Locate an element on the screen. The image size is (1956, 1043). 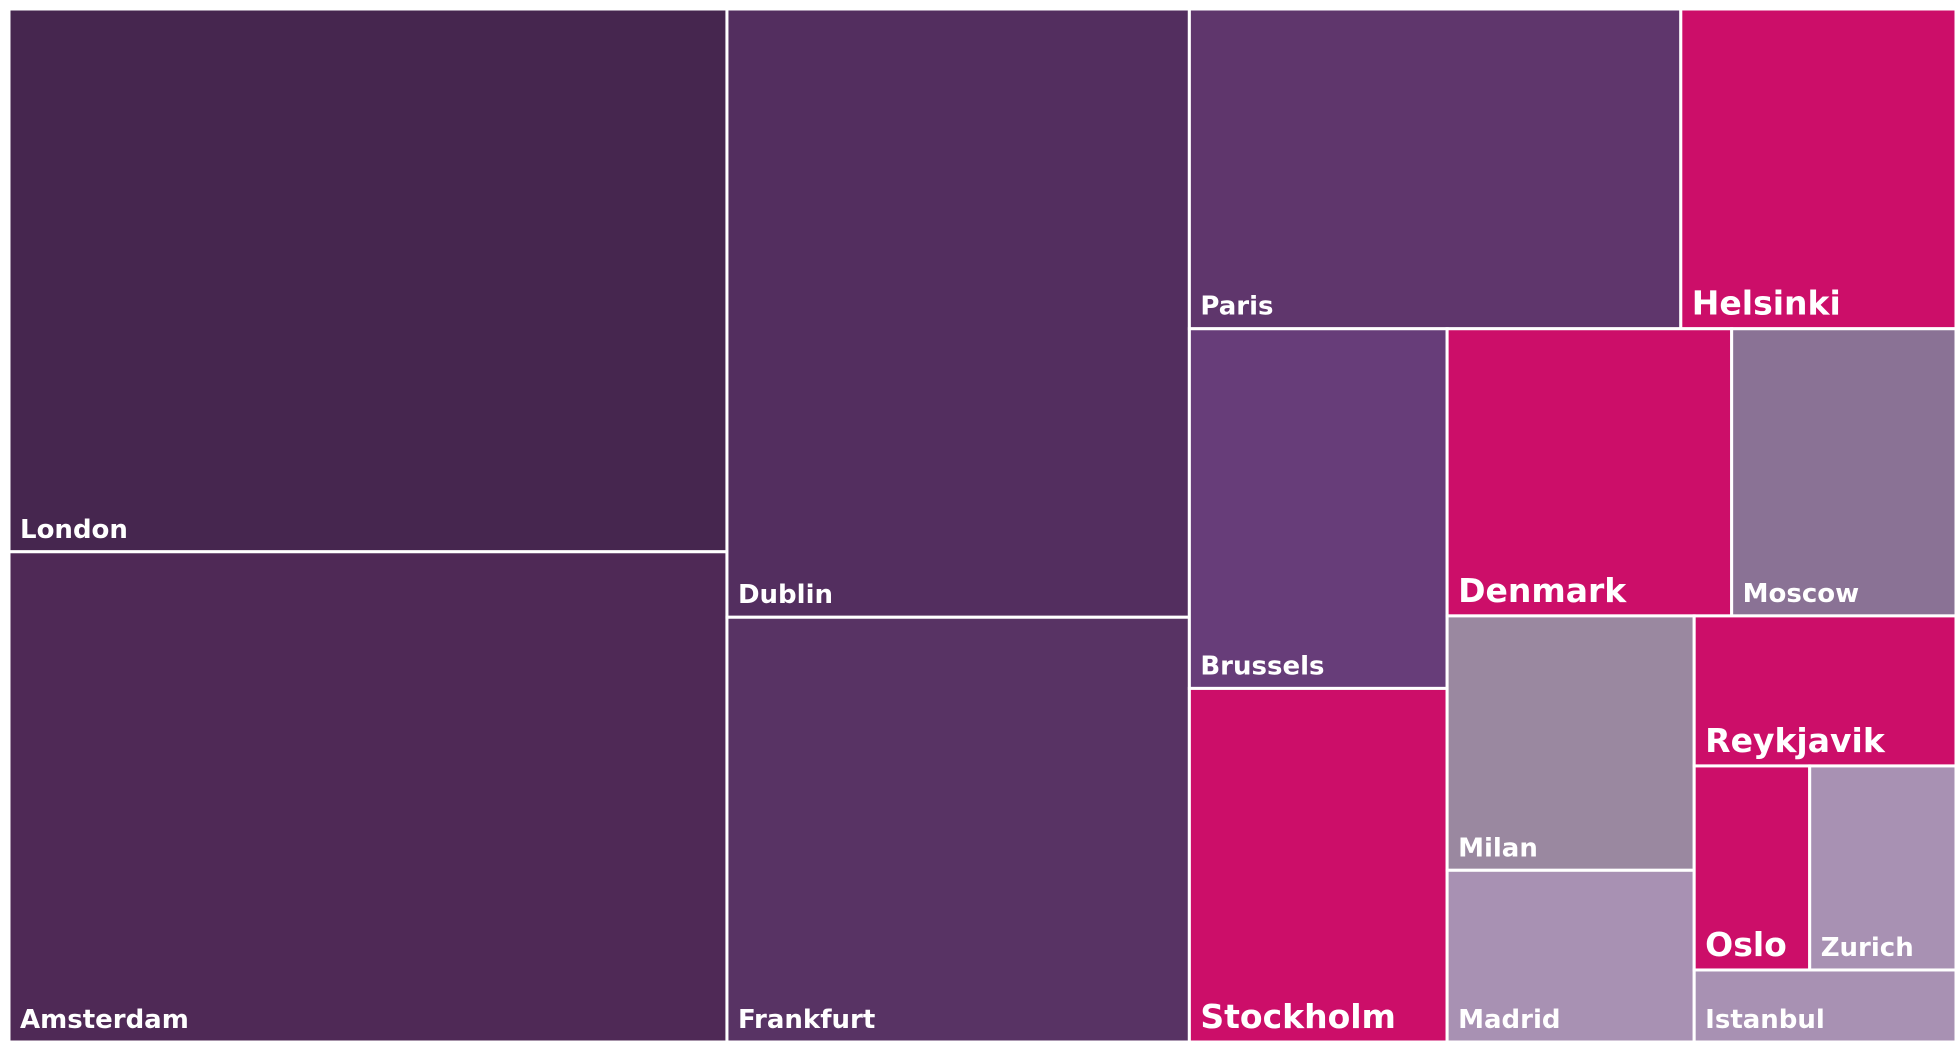
cell-label: Milan is located at coordinates (1498, 848).